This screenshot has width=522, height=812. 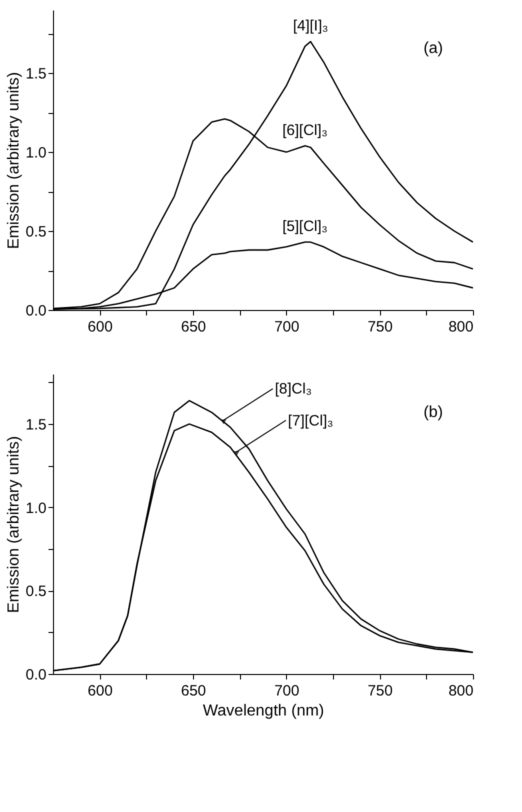 What do you see at coordinates (311, 421) in the screenshot?
I see `annotation: [7][Cl]₃` at bounding box center [311, 421].